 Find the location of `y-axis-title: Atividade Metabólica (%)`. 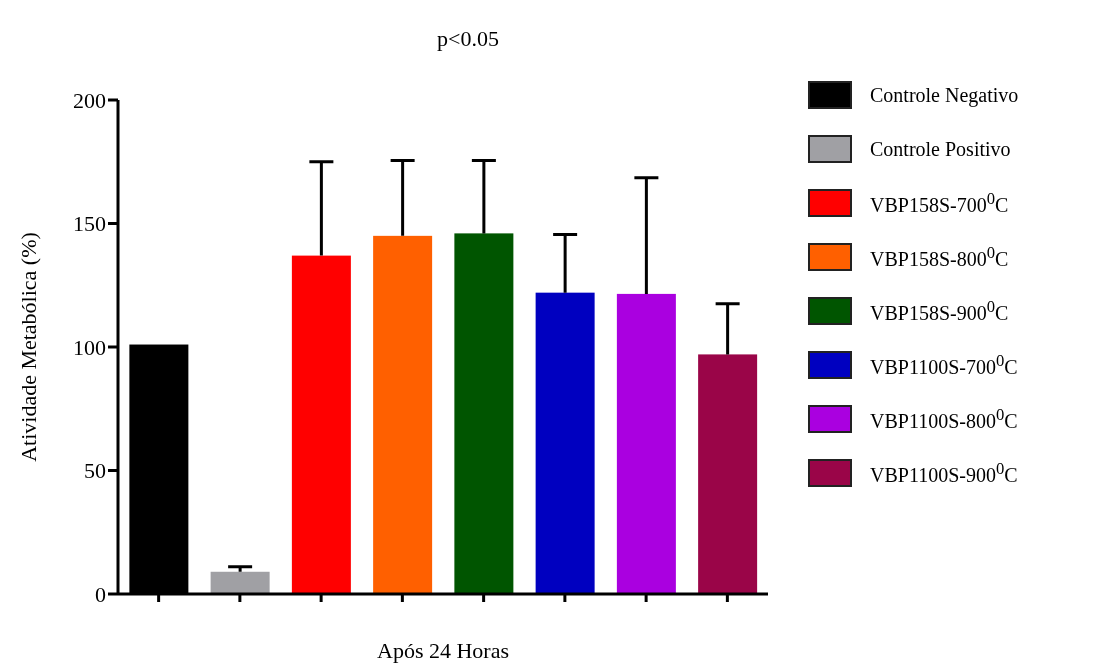

y-axis-title: Atividade Metabólica (%) is located at coordinates (28, 347).